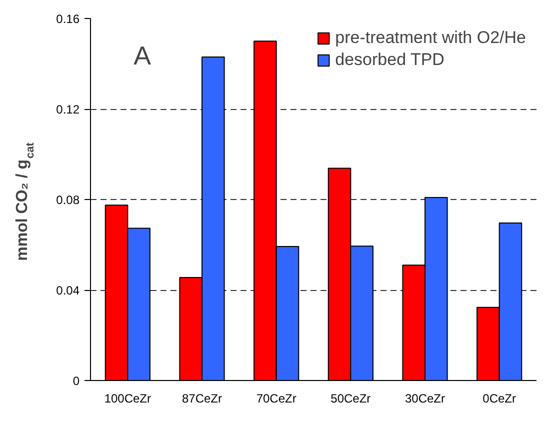 This screenshot has height=423, width=550. Describe the element at coordinates (389, 60) in the screenshot. I see `legend-label: desorbed TPD` at that location.